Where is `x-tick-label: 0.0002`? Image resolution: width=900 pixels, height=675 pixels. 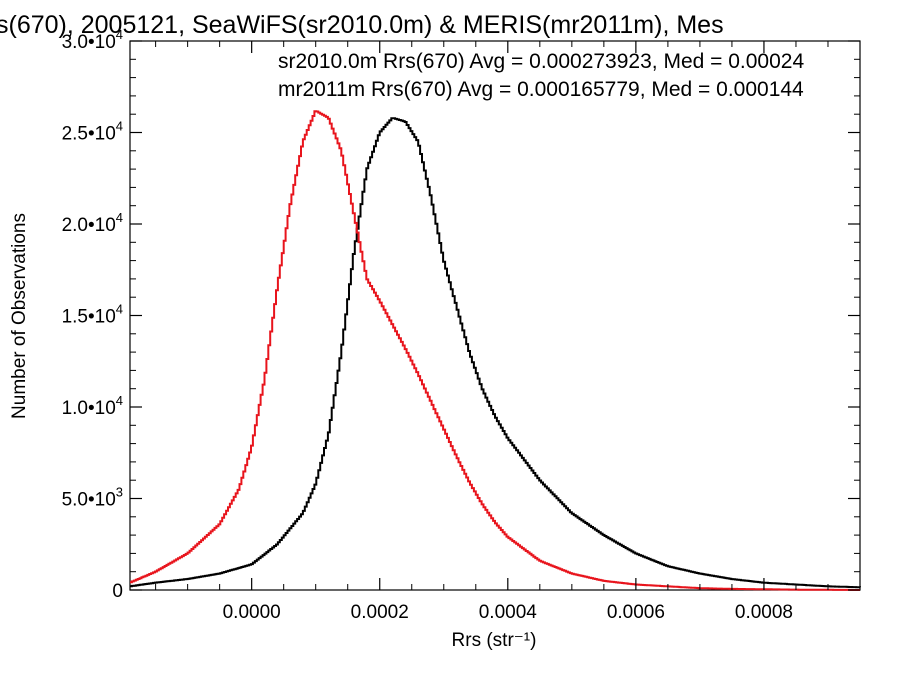
x-tick-label: 0.0002 is located at coordinates (380, 612).